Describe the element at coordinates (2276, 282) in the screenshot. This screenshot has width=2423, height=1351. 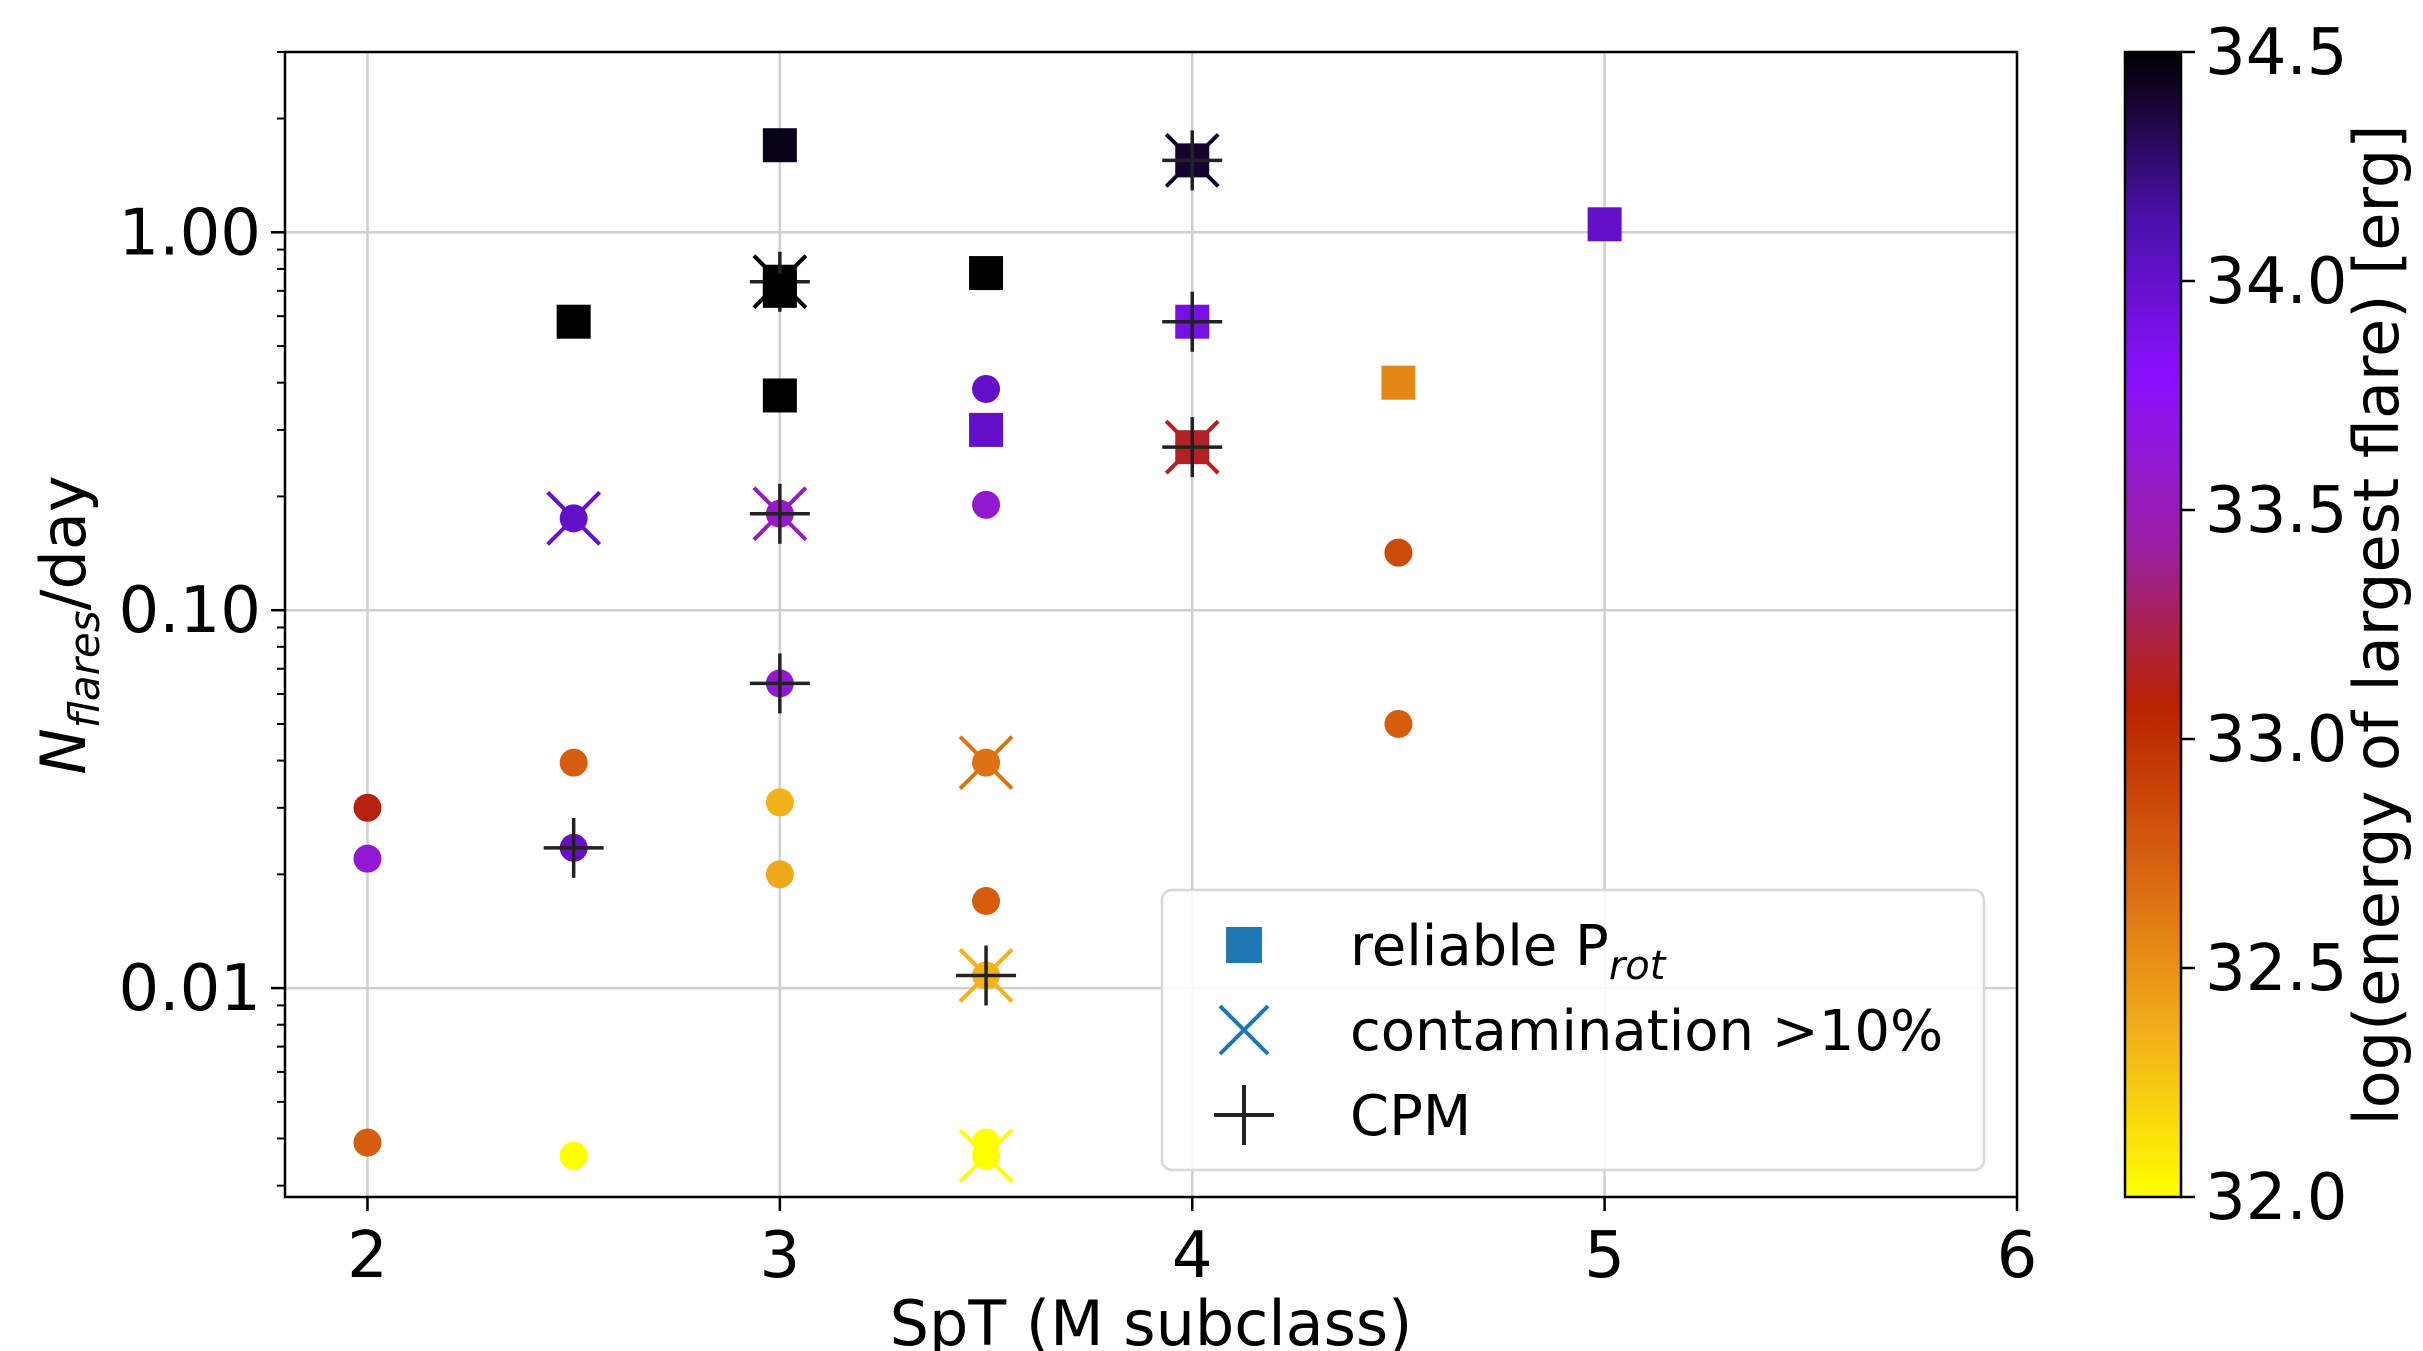
I see `colorbar-tick-label-4: 34.0` at that location.